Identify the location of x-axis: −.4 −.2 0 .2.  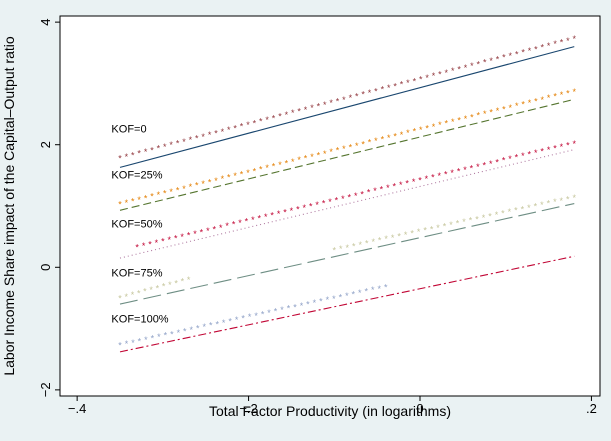
(332, 406).